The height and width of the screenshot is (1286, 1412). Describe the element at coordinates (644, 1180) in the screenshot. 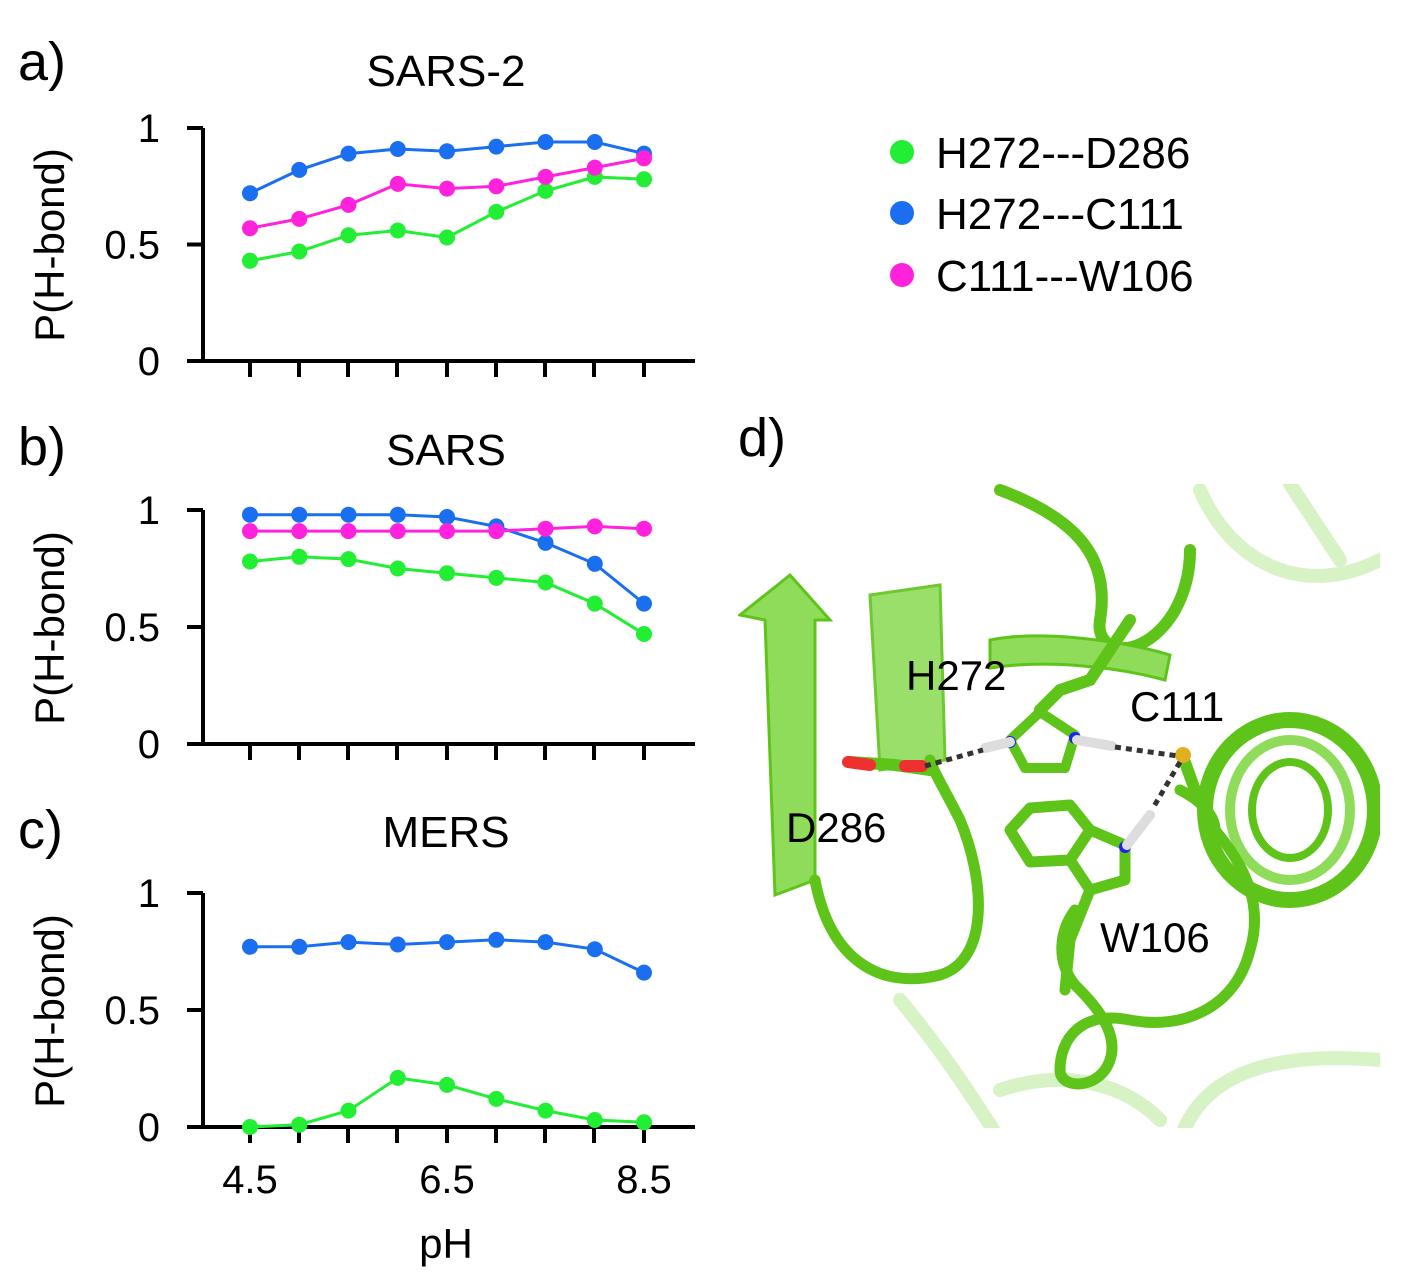

I see `x-tick-label: 8.5` at that location.